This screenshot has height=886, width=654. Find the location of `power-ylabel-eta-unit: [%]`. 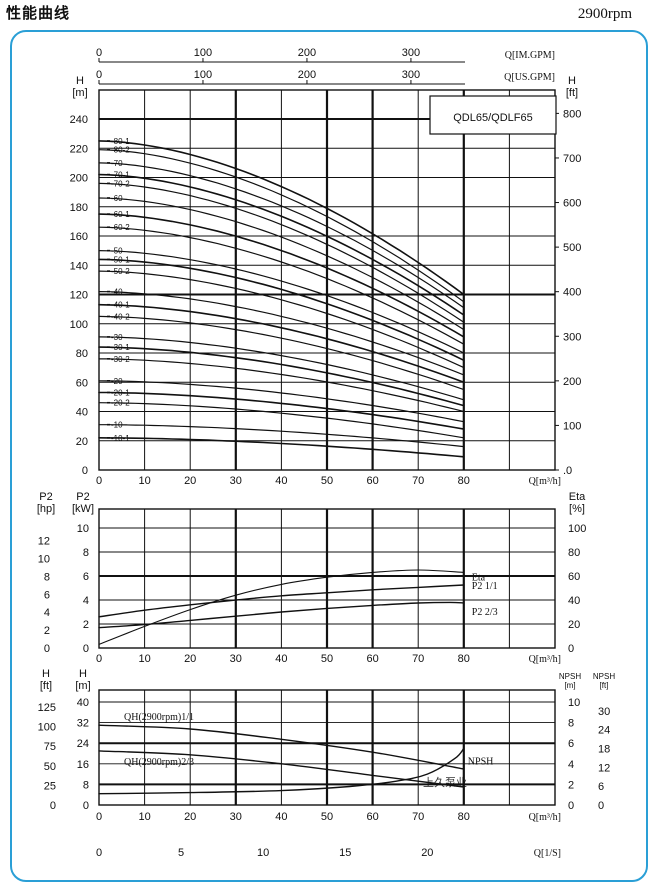

power-ylabel-eta-unit: [%] is located at coordinates (577, 509).